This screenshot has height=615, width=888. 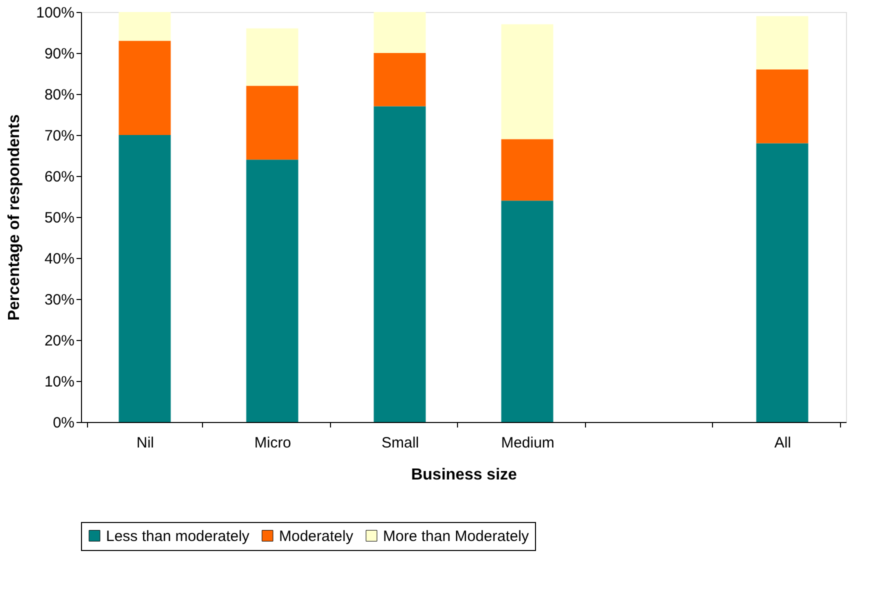 What do you see at coordinates (15, 217) in the screenshot?
I see `y-axis-title: Percentage of respondents` at bounding box center [15, 217].